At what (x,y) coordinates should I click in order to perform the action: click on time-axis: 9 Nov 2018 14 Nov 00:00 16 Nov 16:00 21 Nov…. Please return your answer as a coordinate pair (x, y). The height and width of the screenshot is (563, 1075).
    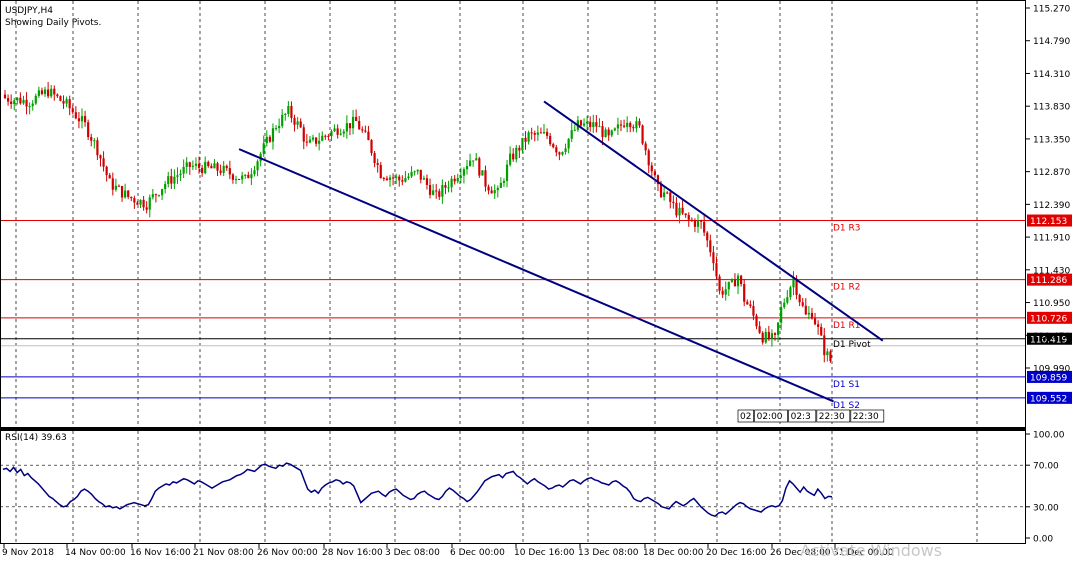
    Looking at the image, I should click on (448, 551).